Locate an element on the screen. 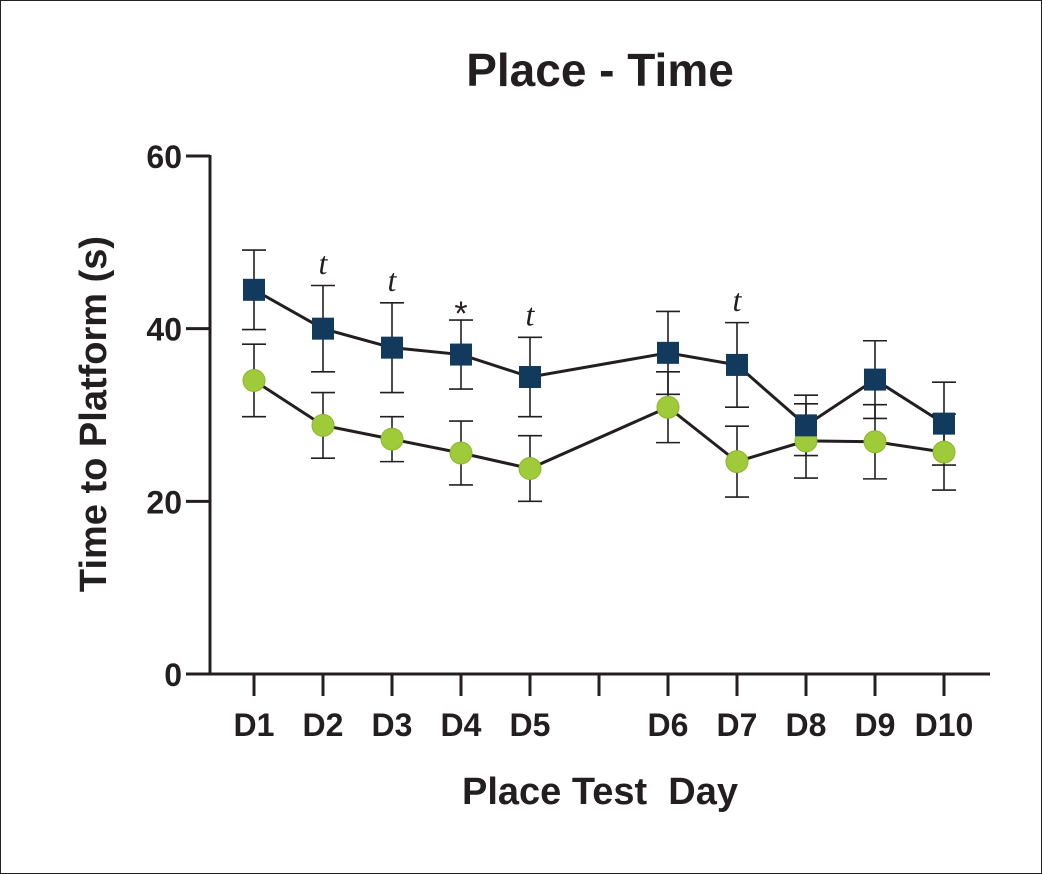 This screenshot has height=874, width=1042. series-lines is located at coordinates (599, 379).